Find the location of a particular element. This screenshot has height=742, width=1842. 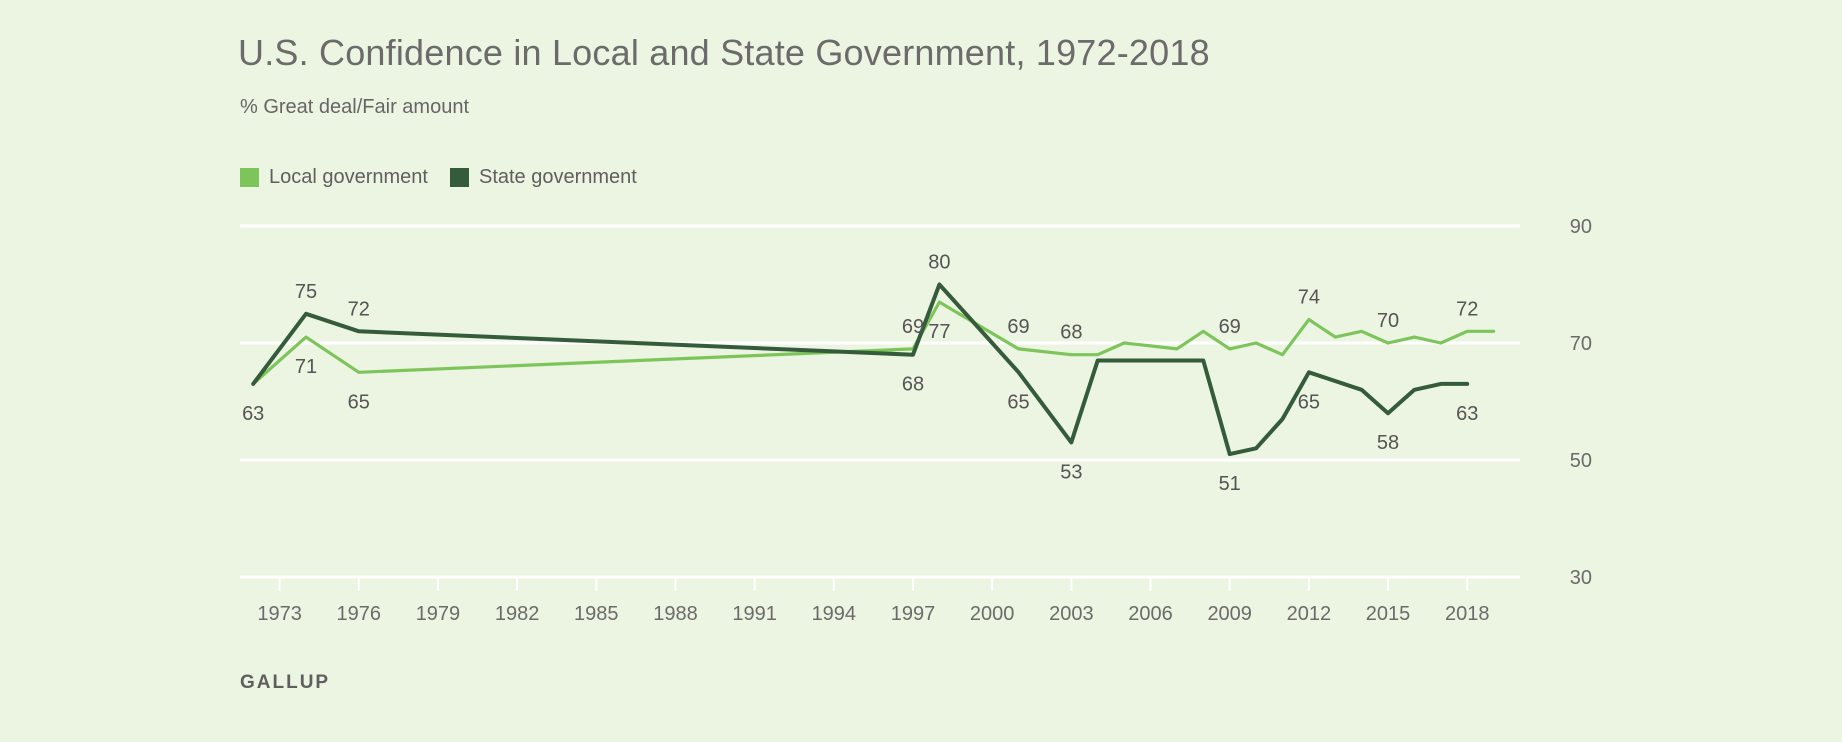

data-label-local-1976: 65 is located at coordinates (359, 402).